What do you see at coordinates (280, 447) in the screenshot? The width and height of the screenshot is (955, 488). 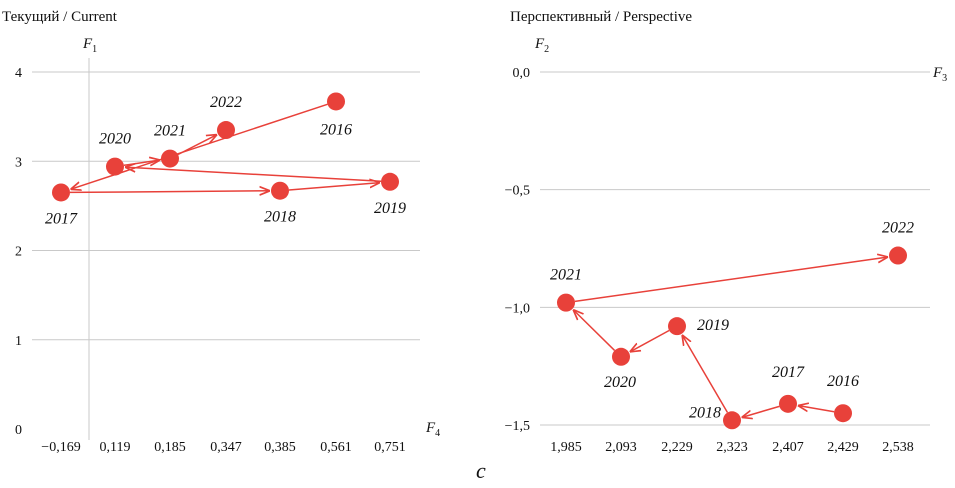 I see `x-tick-label: 0,385` at bounding box center [280, 447].